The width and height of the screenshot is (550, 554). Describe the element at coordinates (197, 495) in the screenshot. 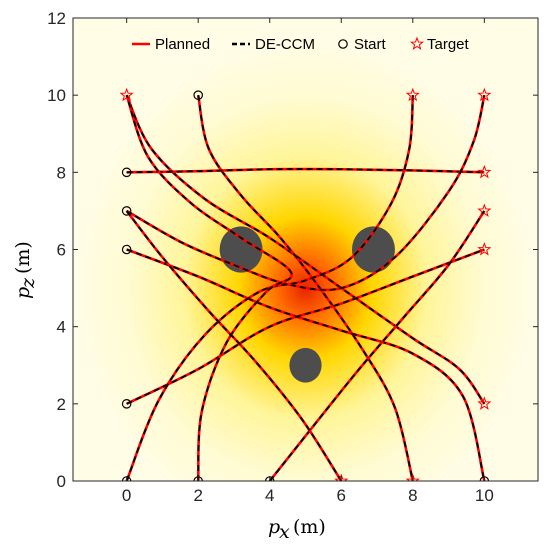

I see `x-tick-label-1: 2` at that location.